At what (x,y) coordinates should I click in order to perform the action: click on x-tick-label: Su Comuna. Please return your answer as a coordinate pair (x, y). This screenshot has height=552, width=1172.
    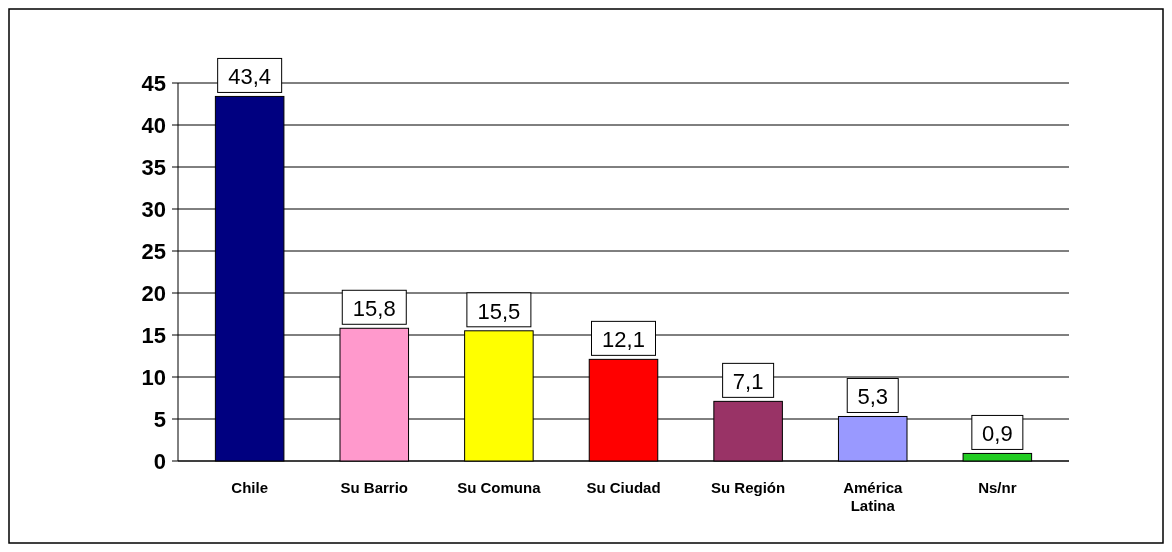
    Looking at the image, I should click on (499, 487).